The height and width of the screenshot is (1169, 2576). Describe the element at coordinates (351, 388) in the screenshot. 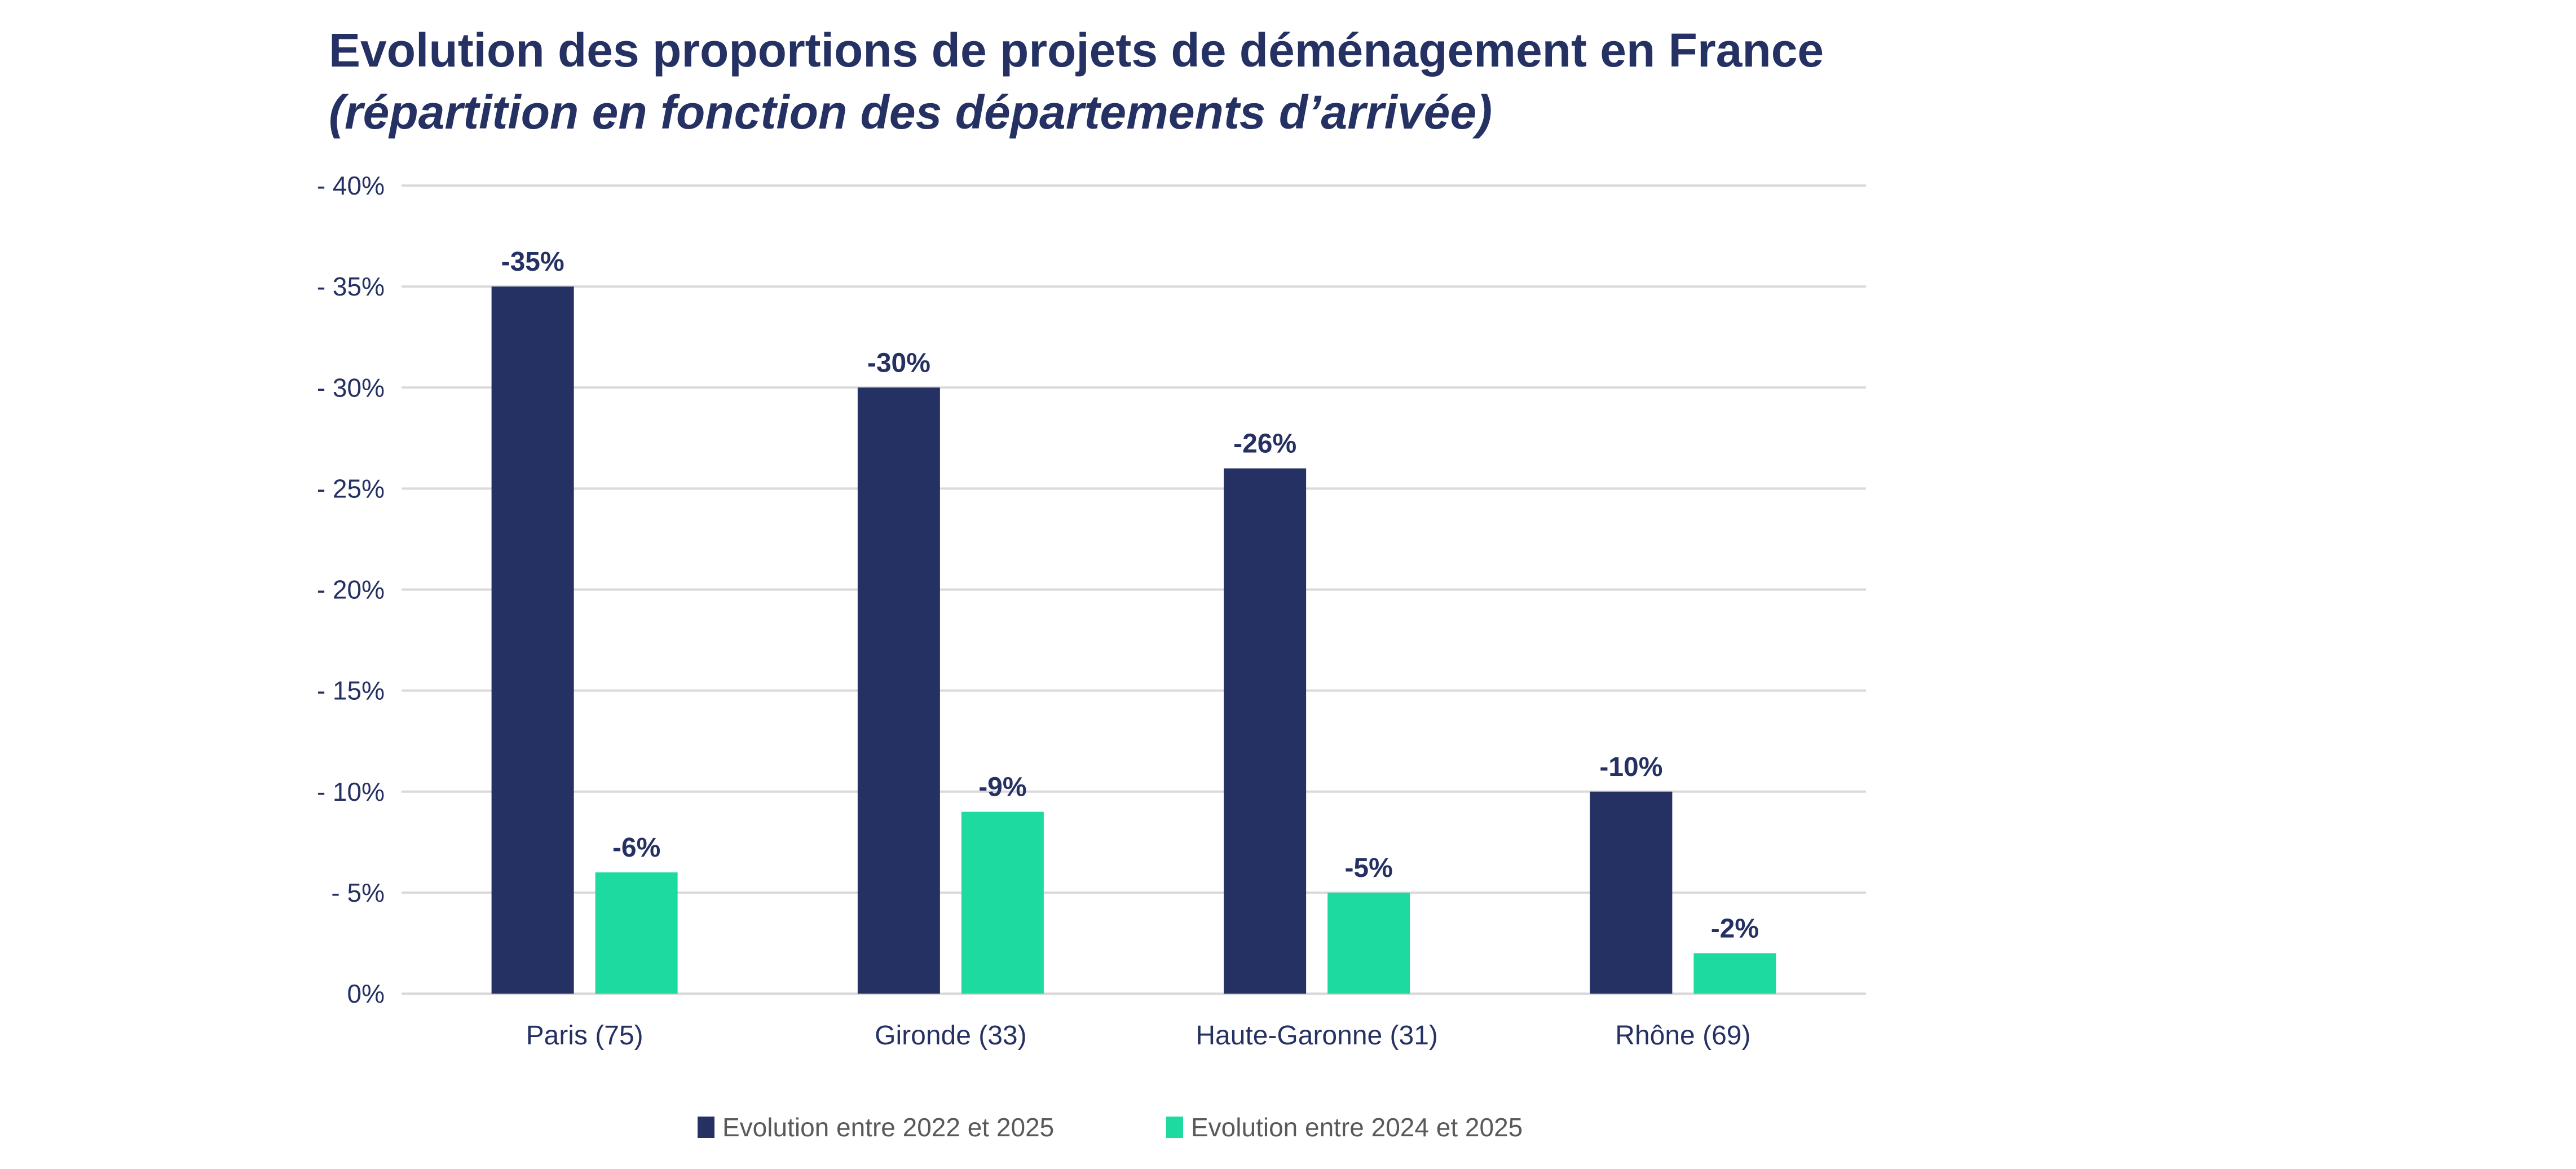

I see `y-tick-label: - 30%` at that location.